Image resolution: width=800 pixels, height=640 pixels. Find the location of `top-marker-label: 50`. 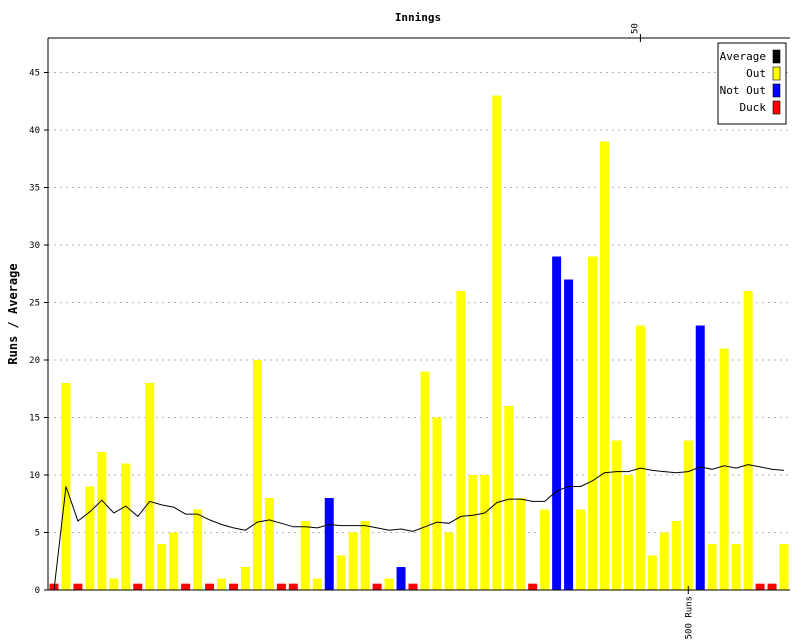

top-marker-label: 50 is located at coordinates (635, 28).